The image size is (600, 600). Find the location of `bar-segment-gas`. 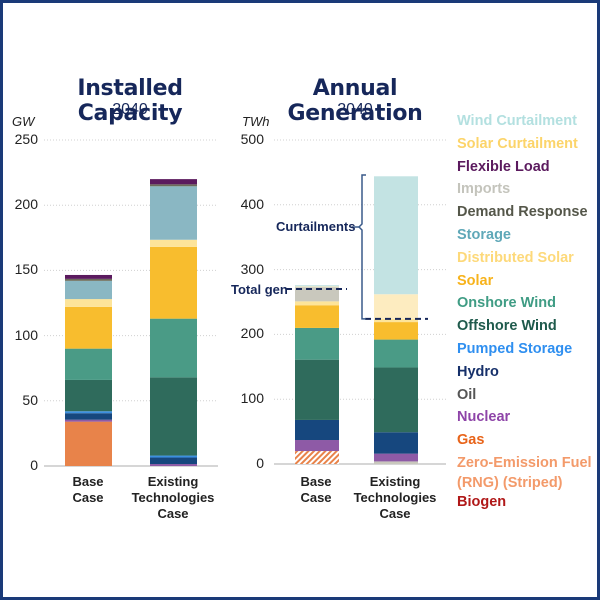

bar-segment-gas is located at coordinates (88, 443).